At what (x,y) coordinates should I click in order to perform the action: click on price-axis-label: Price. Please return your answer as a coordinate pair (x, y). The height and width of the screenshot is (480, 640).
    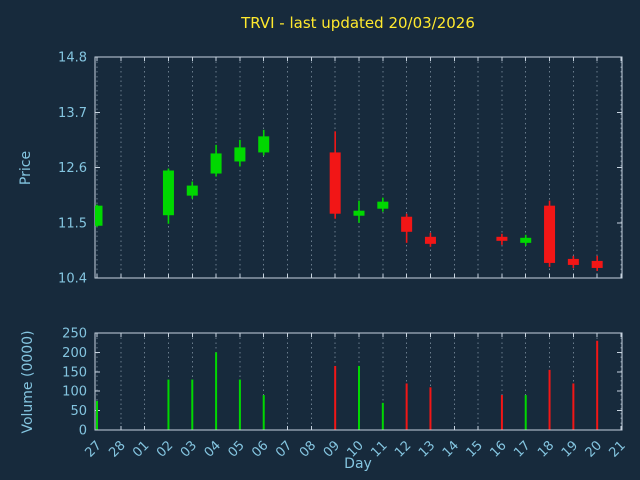
    Looking at the image, I should click on (26, 168).